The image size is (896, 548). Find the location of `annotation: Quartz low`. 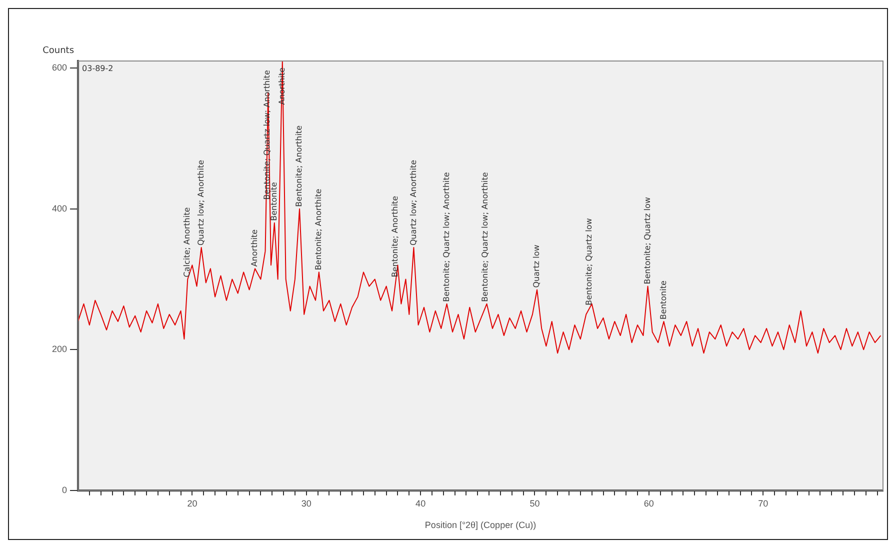

annotation: Quartz low is located at coordinates (537, 266).